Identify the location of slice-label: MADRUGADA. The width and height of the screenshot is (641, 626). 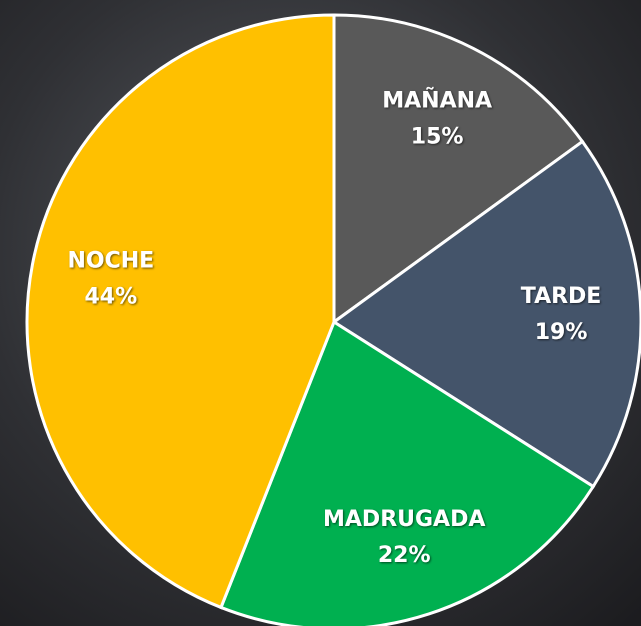
(404, 519).